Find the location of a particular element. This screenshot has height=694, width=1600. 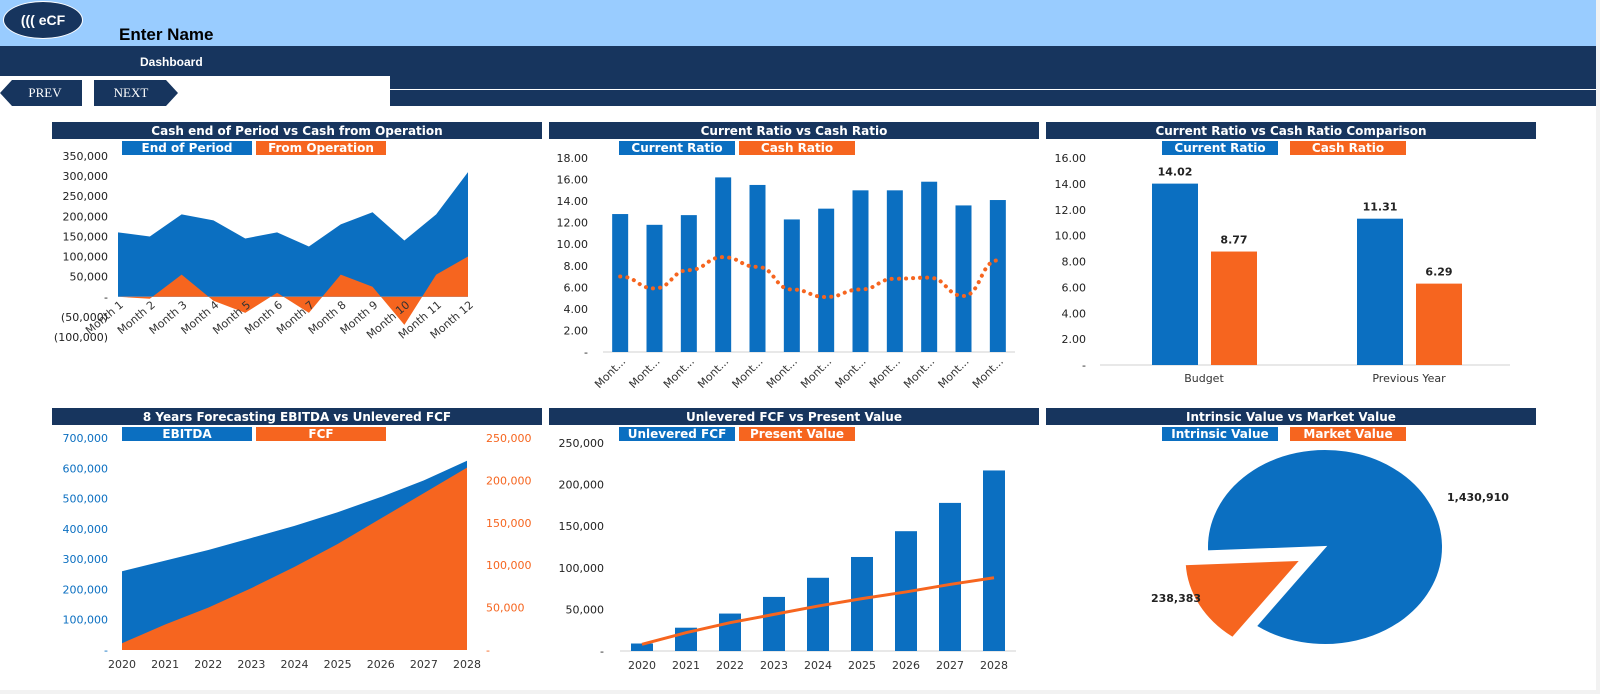

y-tick-label: 400,000 is located at coordinates (86, 529).